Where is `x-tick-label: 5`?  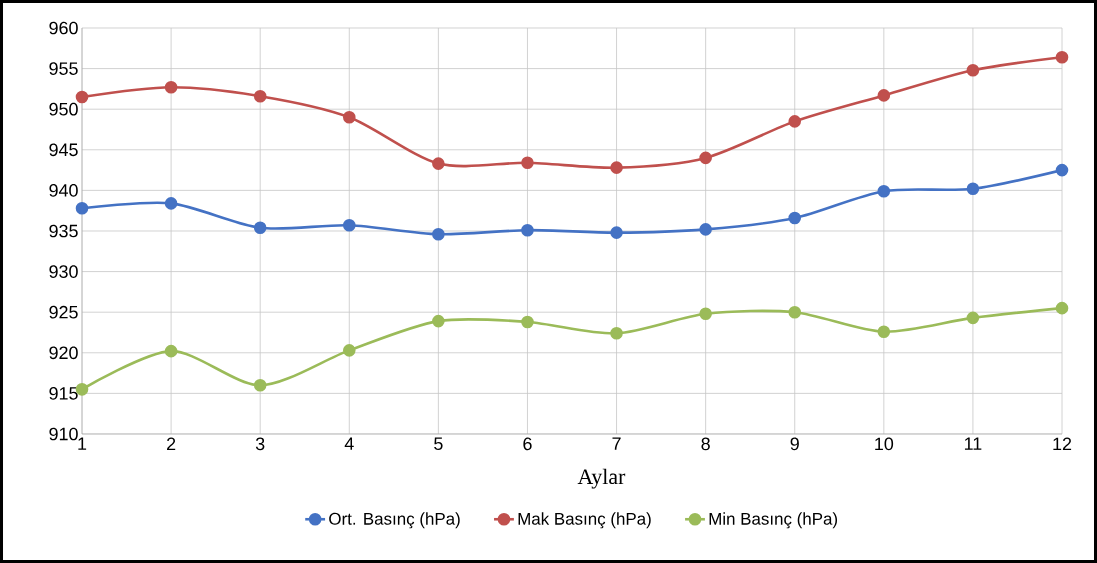
x-tick-label: 5 is located at coordinates (438, 444).